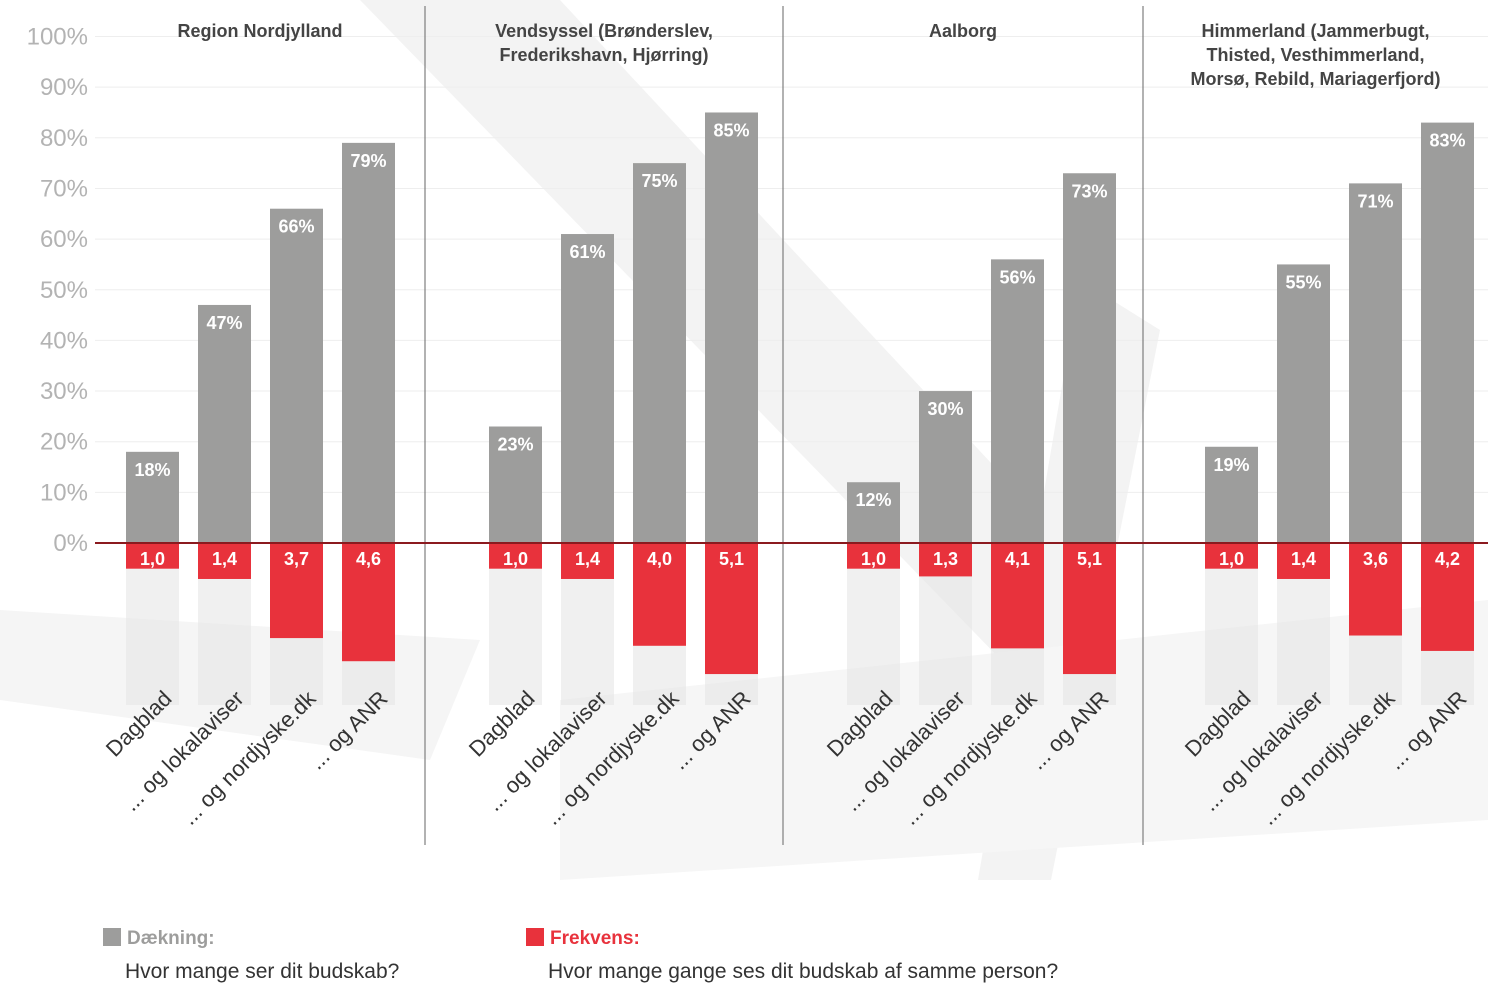 Image resolution: width=1488 pixels, height=986 pixels. Describe the element at coordinates (64, 87) in the screenshot. I see `y-tick-label: 90%` at that location.